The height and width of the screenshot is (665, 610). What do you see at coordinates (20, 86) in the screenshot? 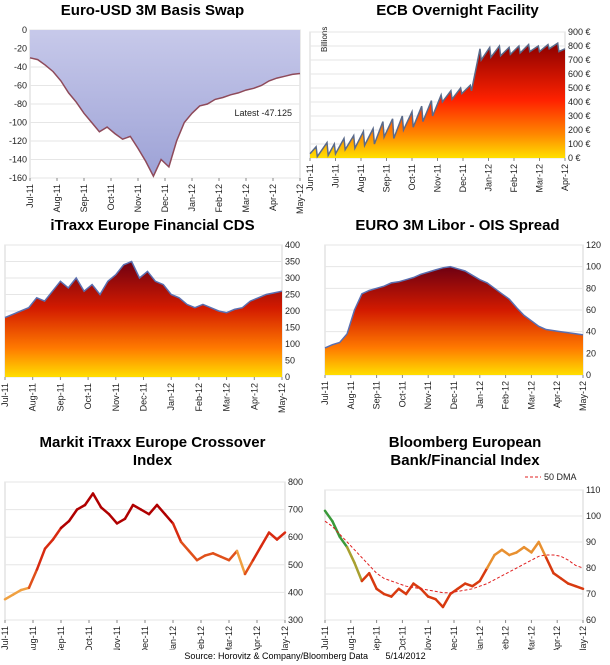
I see `y-tick-label: -60` at bounding box center [20, 86].